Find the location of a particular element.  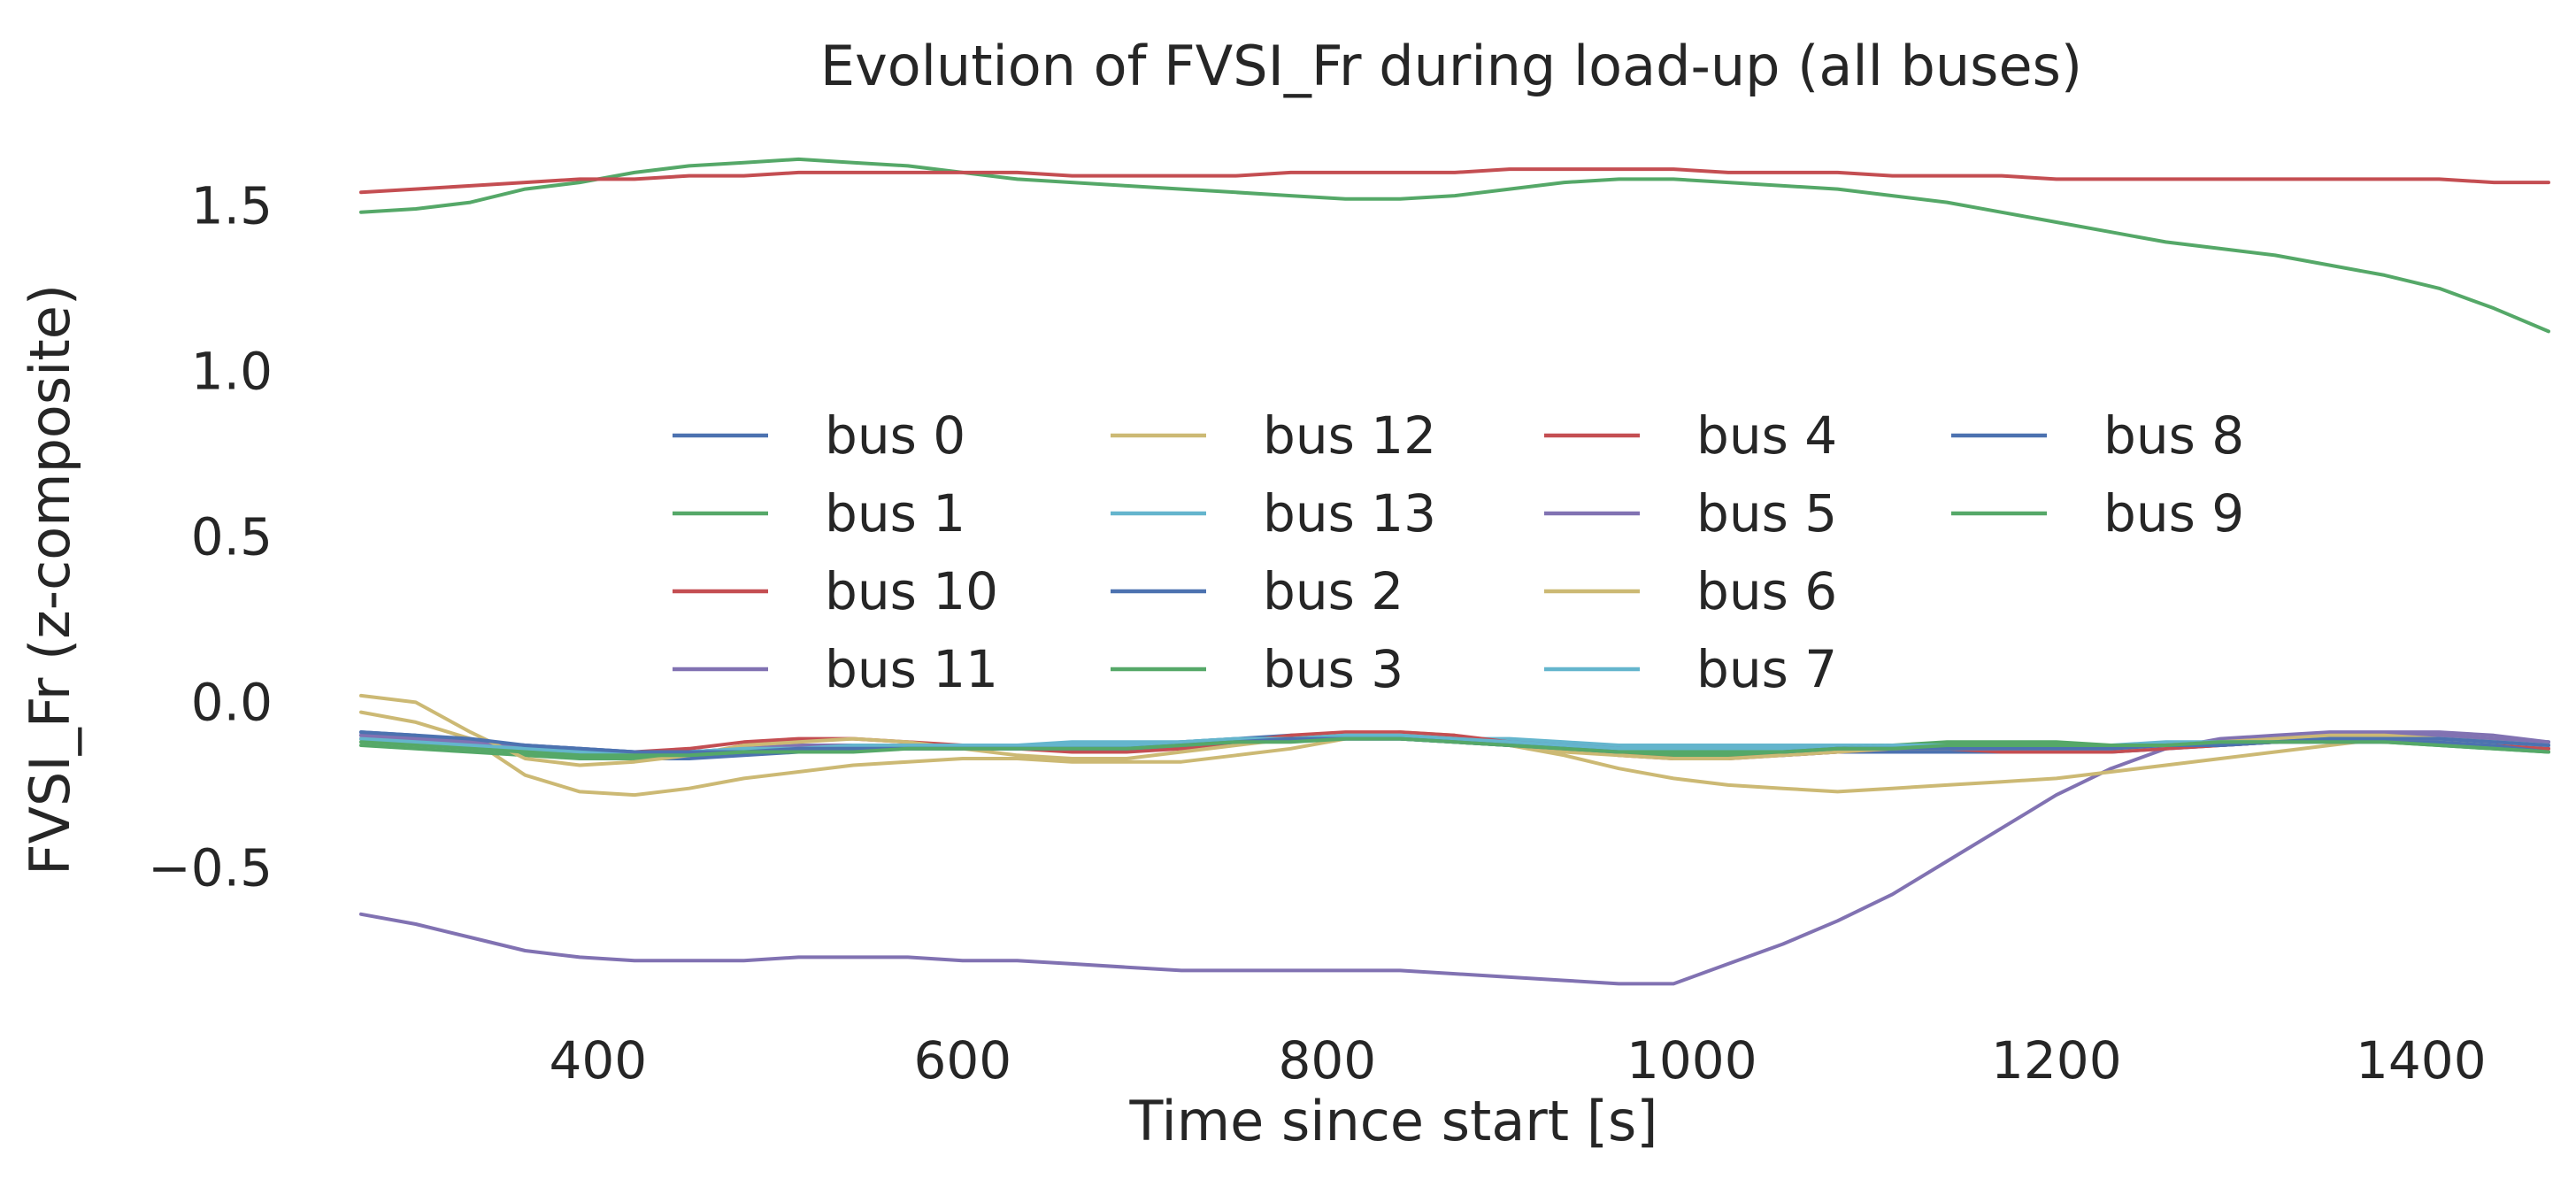

legend-label: bus 7 is located at coordinates (1766, 669).